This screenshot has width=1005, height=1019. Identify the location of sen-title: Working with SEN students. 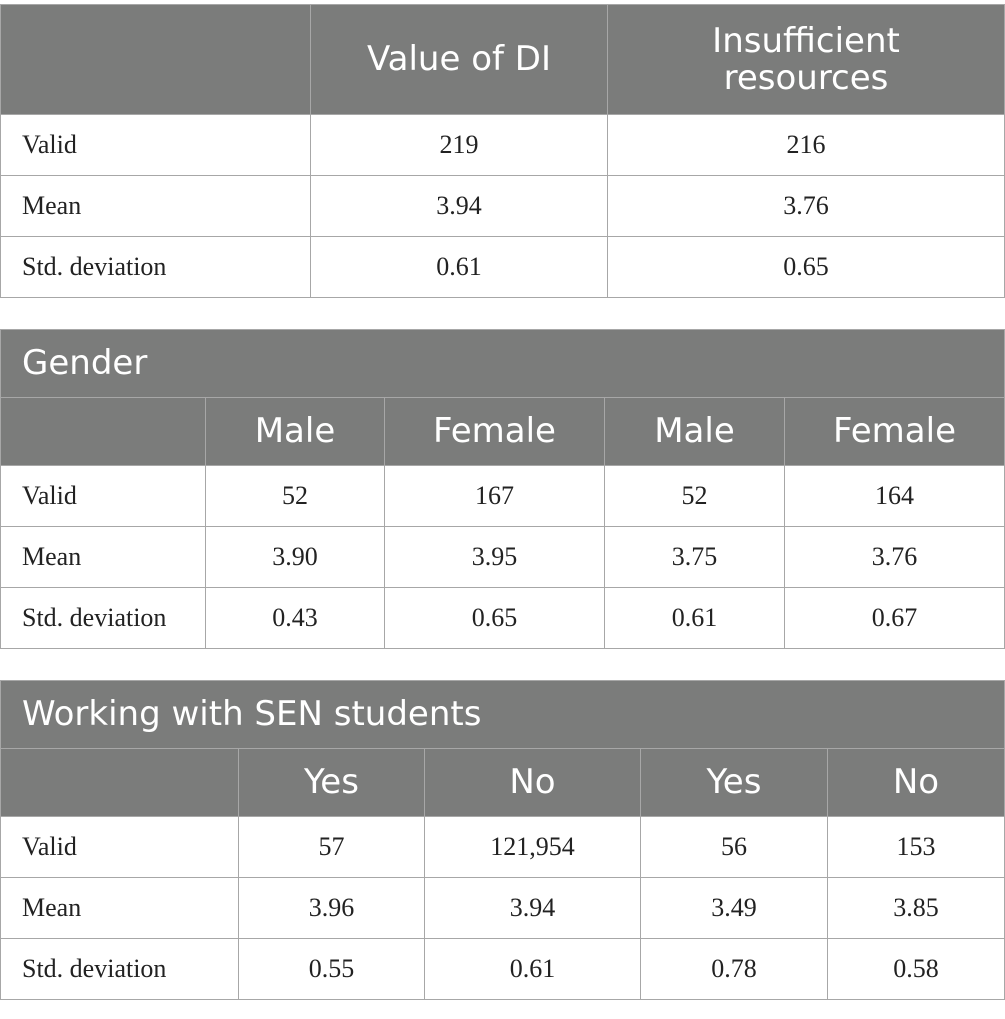
(502, 714).